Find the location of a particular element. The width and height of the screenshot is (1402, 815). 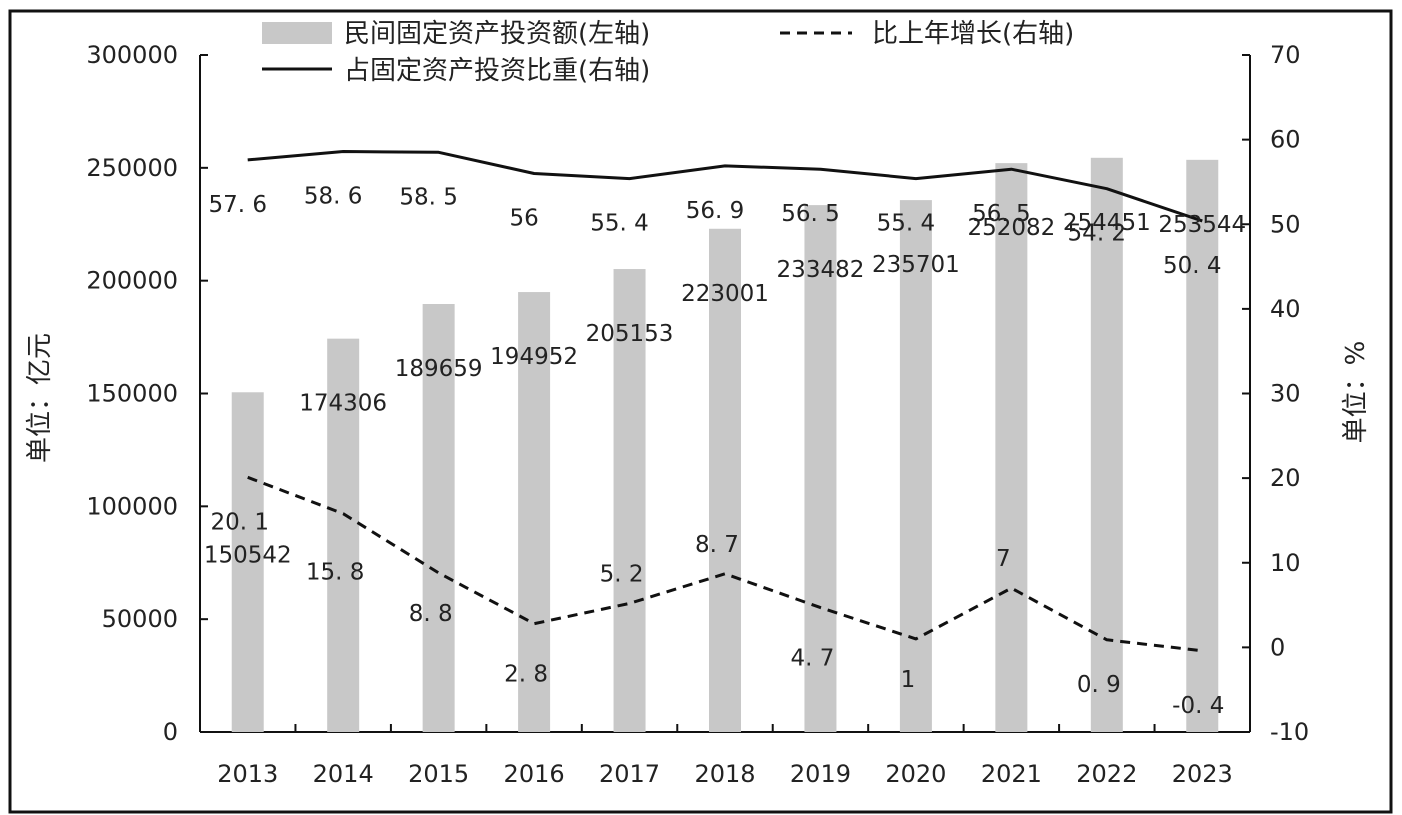

y-right-tick-label: 60 is located at coordinates (1285, 140).